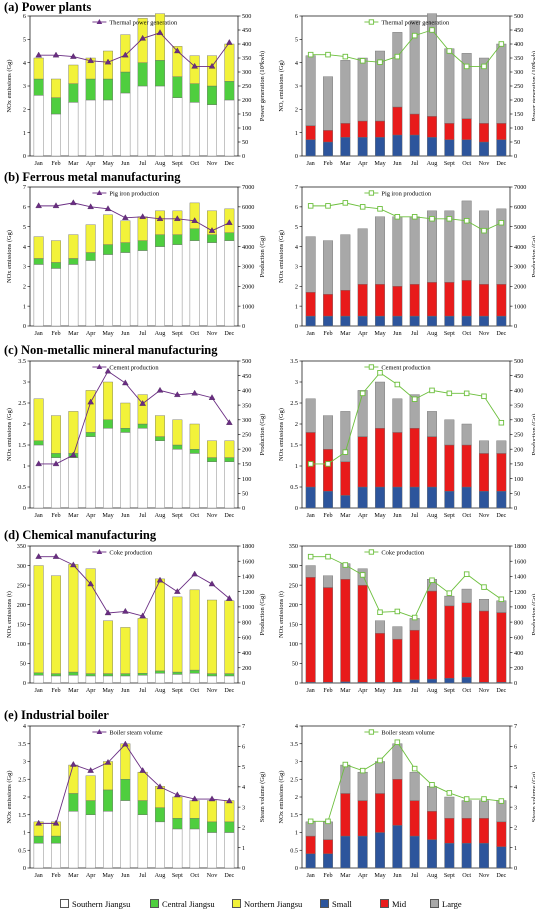  I want to click on y-tick-label: 200, so click(21, 605).